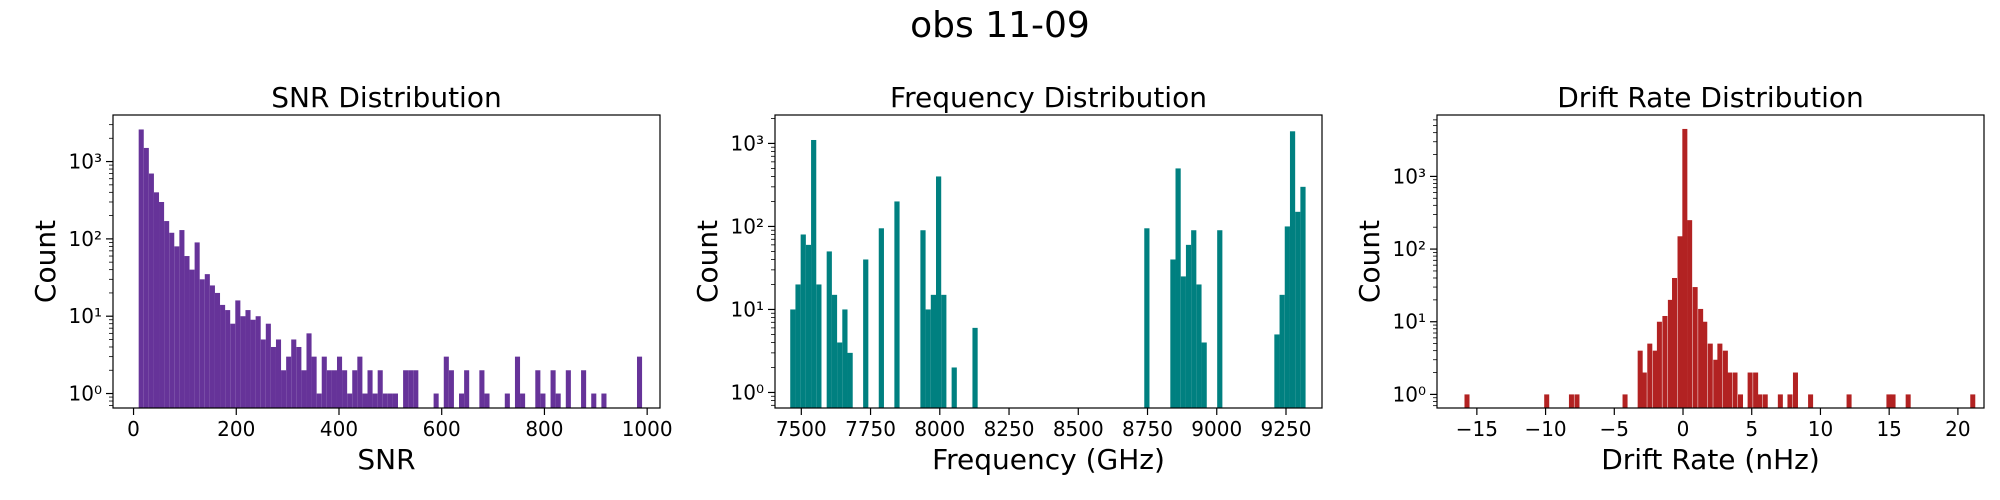  Describe the element at coordinates (1888, 429) in the screenshot. I see `chart-3-x-tick-label: 15` at that location.